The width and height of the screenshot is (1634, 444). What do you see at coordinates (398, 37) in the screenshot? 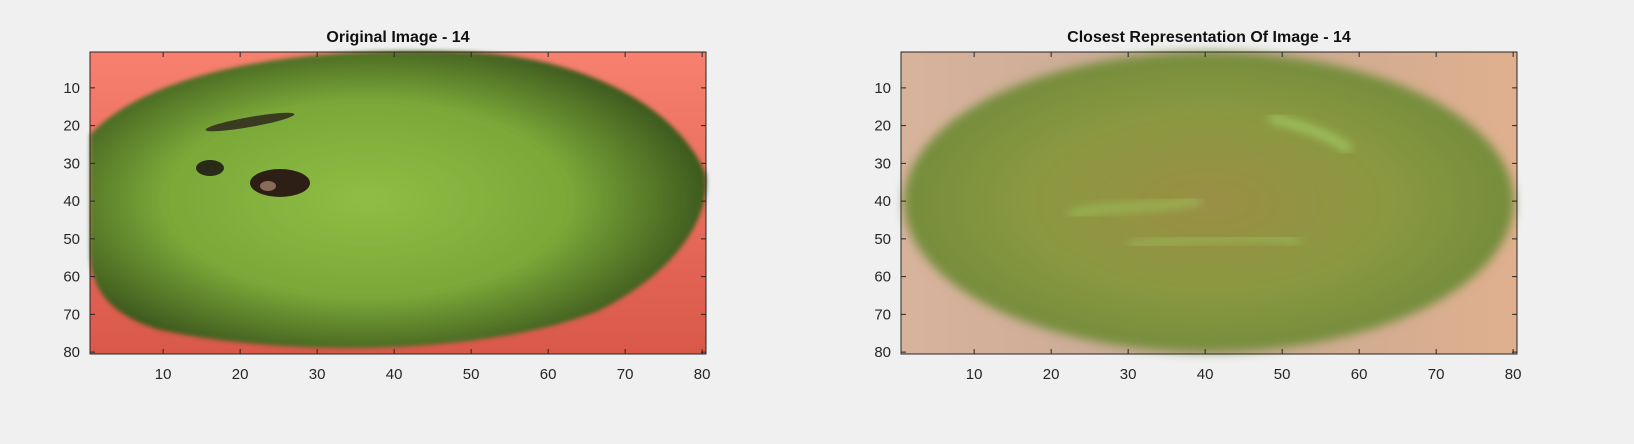
I see `axes-title-original: Original Image - 14` at bounding box center [398, 37].